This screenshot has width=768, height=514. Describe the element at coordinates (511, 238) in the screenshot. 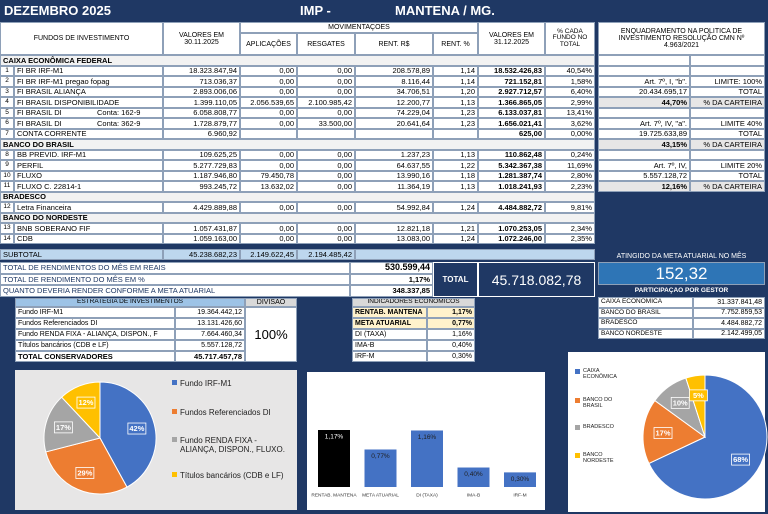

I see `table-cell: 1.072.246,00` at that location.